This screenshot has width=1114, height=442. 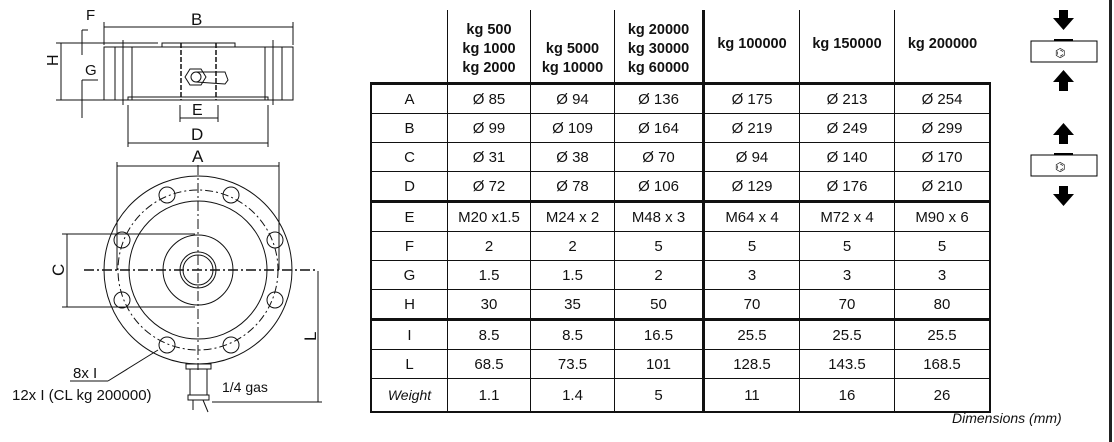 I want to click on table-cell: Ø 38, so click(x=572, y=157).